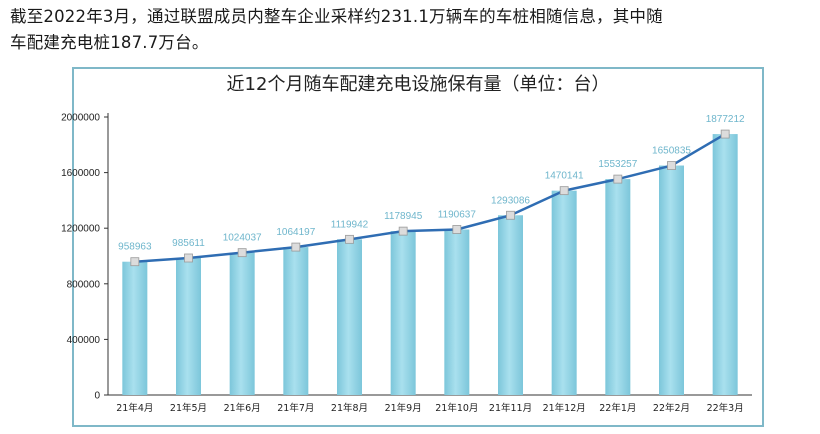 This screenshot has width=820, height=434. I want to click on y-tick-label: 400000, so click(84, 340).